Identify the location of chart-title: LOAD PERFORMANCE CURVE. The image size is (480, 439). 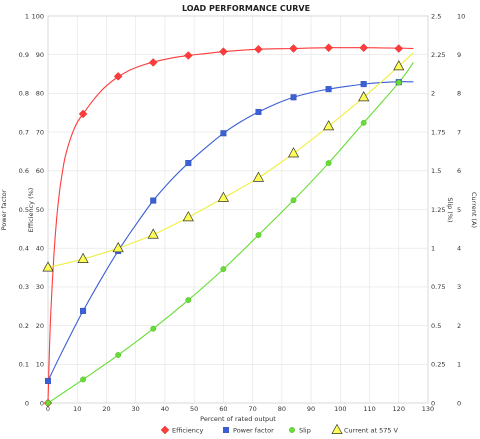
(246, 8).